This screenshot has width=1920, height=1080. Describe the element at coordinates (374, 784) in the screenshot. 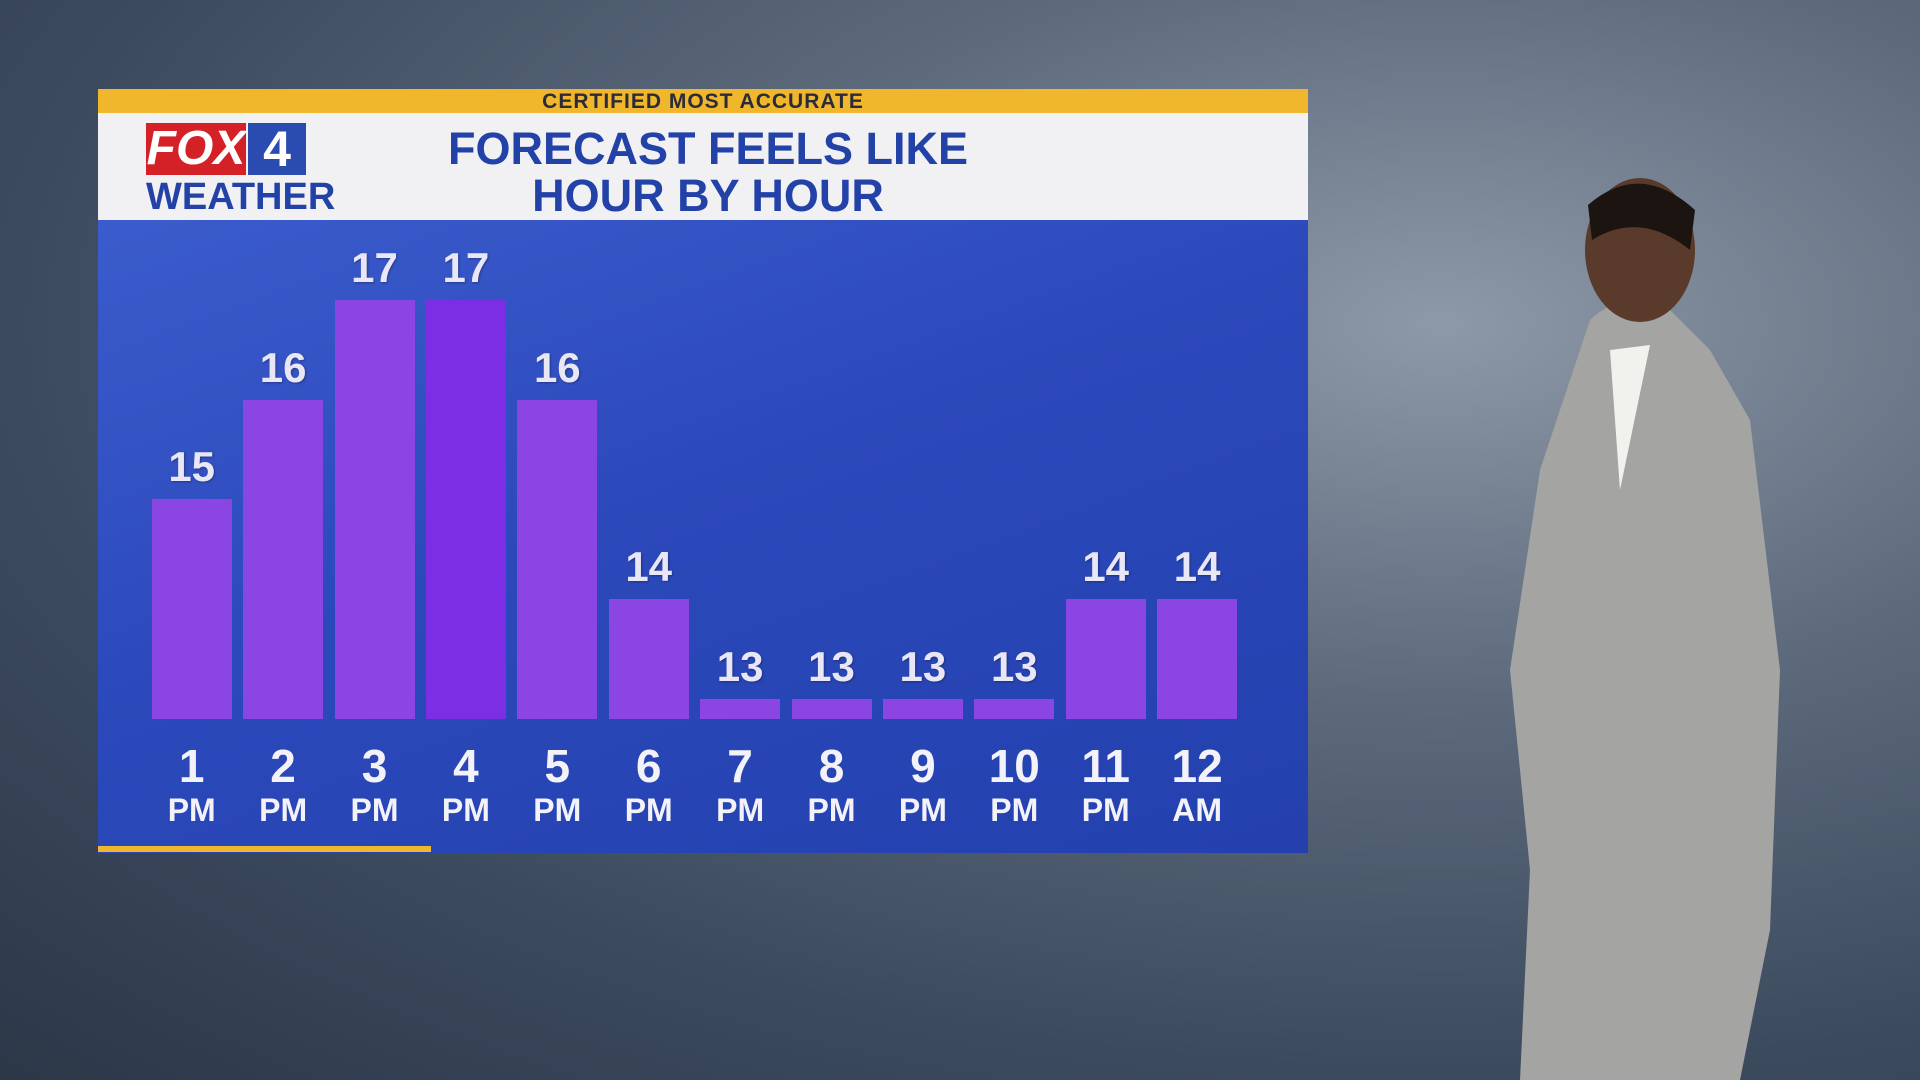

I see `x-tick-label: 3 PM` at that location.